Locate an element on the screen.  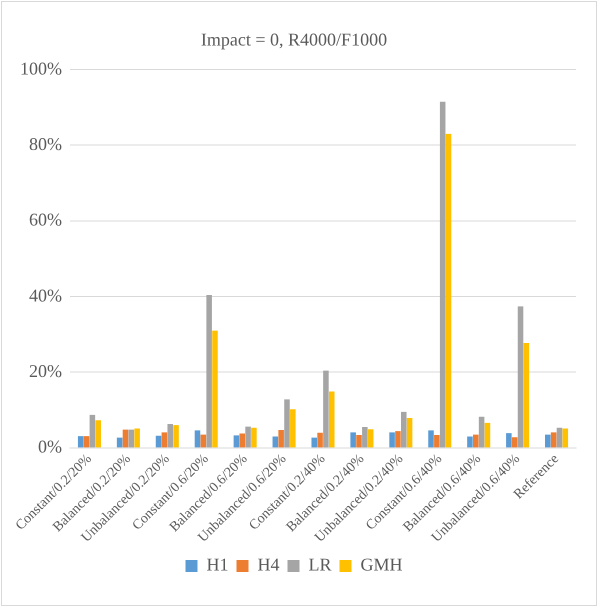
y-tick-label: 20% is located at coordinates (45, 370).